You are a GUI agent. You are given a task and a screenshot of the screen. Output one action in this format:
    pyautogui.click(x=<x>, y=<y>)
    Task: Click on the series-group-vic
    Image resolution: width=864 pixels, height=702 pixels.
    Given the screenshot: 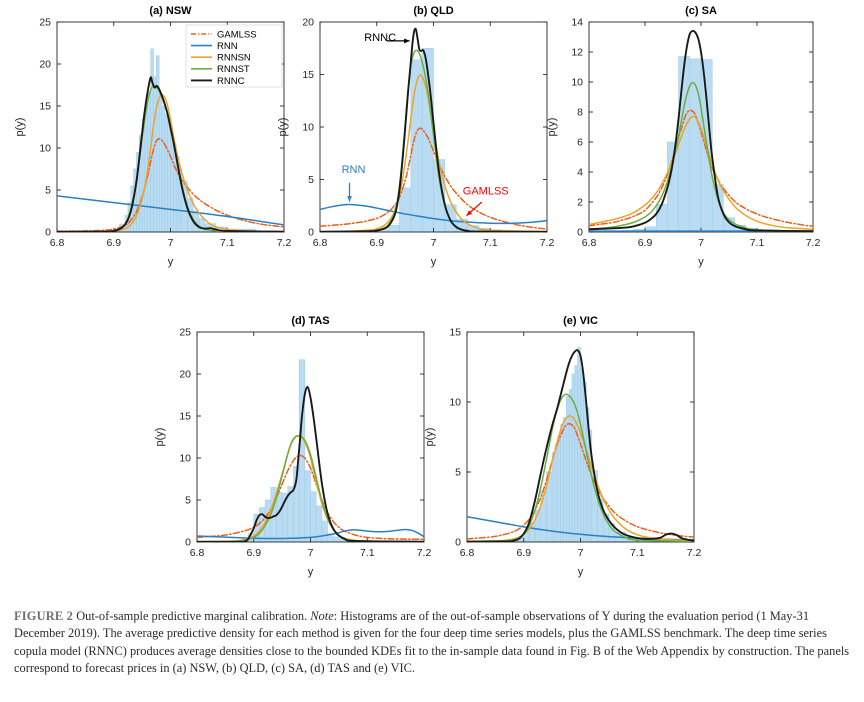 What is the action you would take?
    pyautogui.click(x=580, y=445)
    